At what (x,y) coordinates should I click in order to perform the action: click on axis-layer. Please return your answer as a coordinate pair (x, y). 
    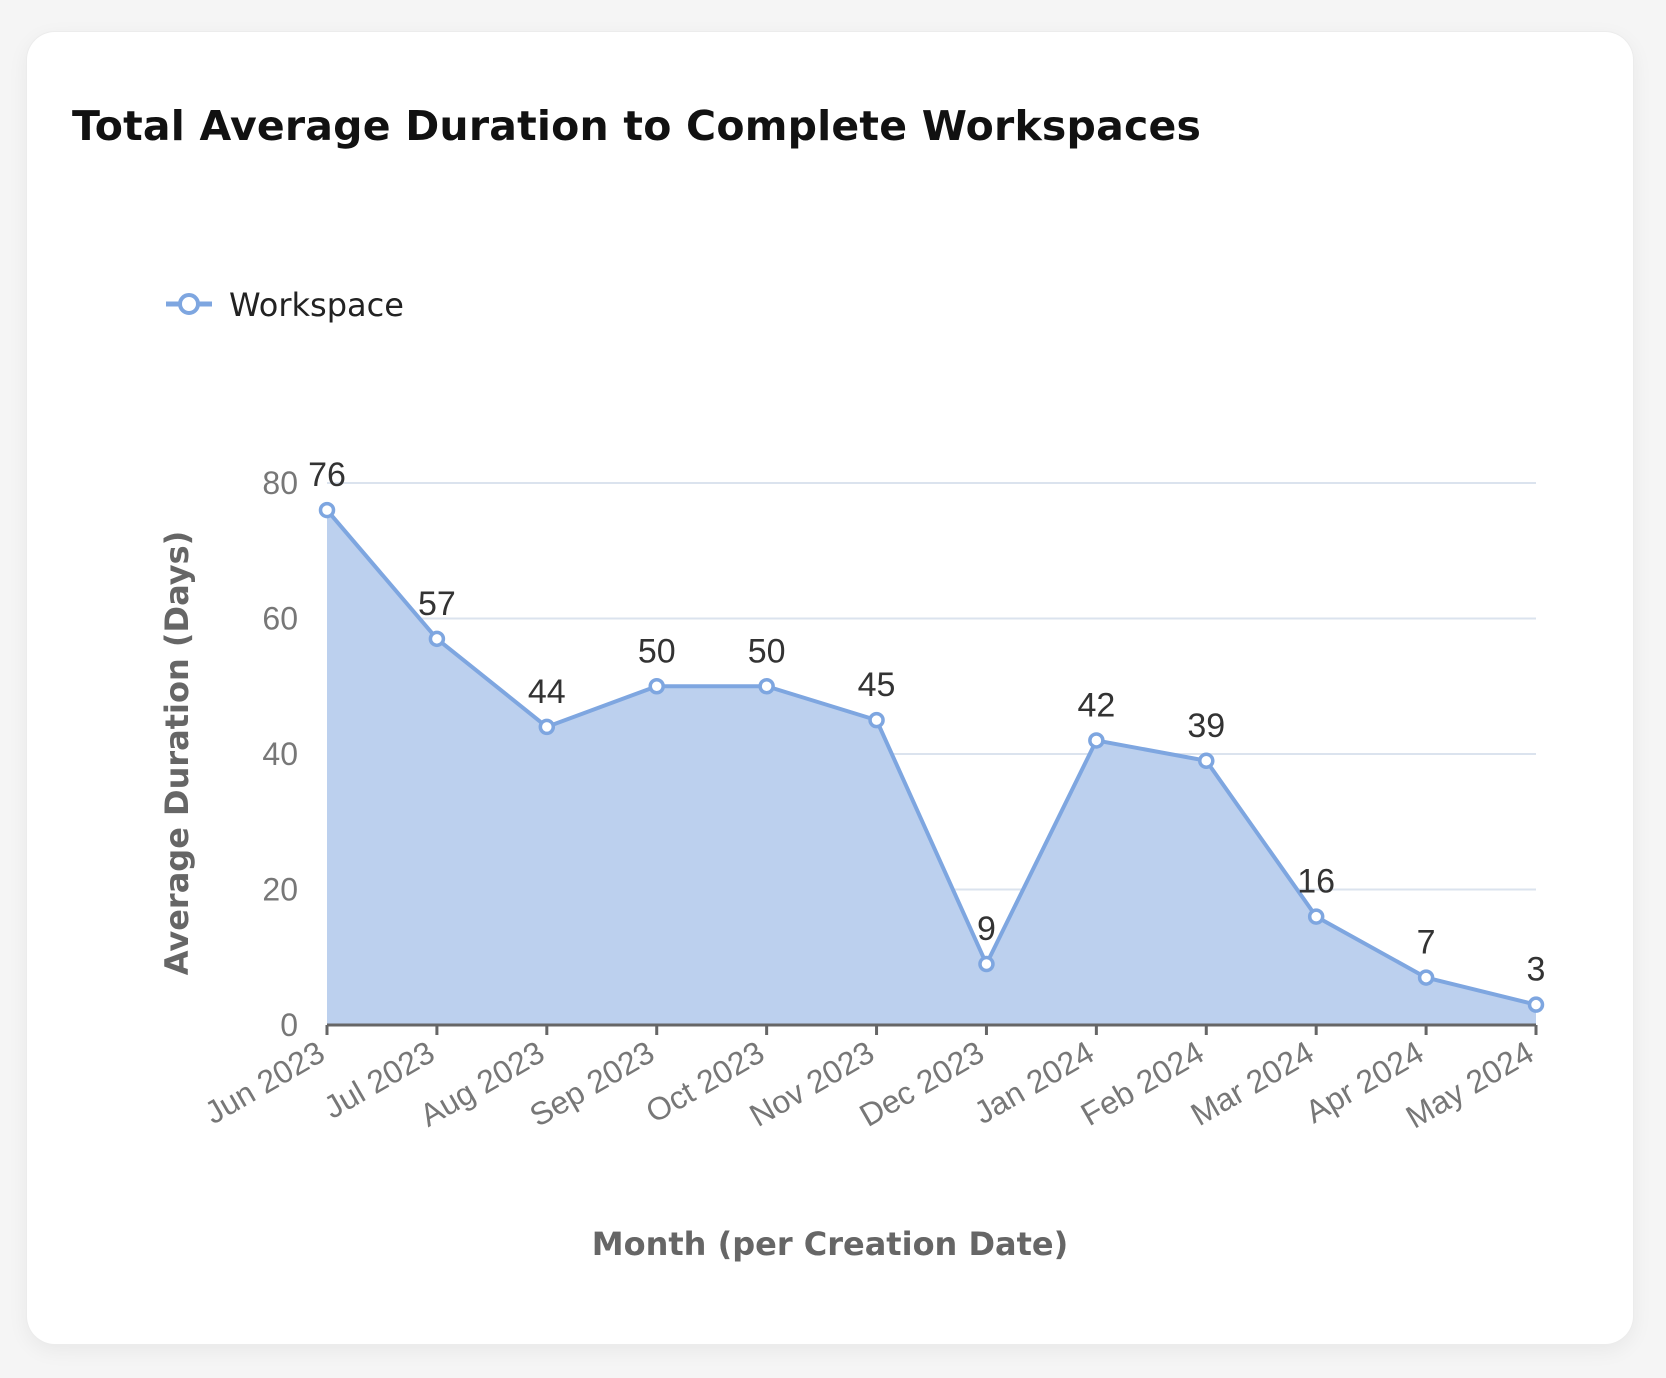
    Looking at the image, I should click on (931, 1029).